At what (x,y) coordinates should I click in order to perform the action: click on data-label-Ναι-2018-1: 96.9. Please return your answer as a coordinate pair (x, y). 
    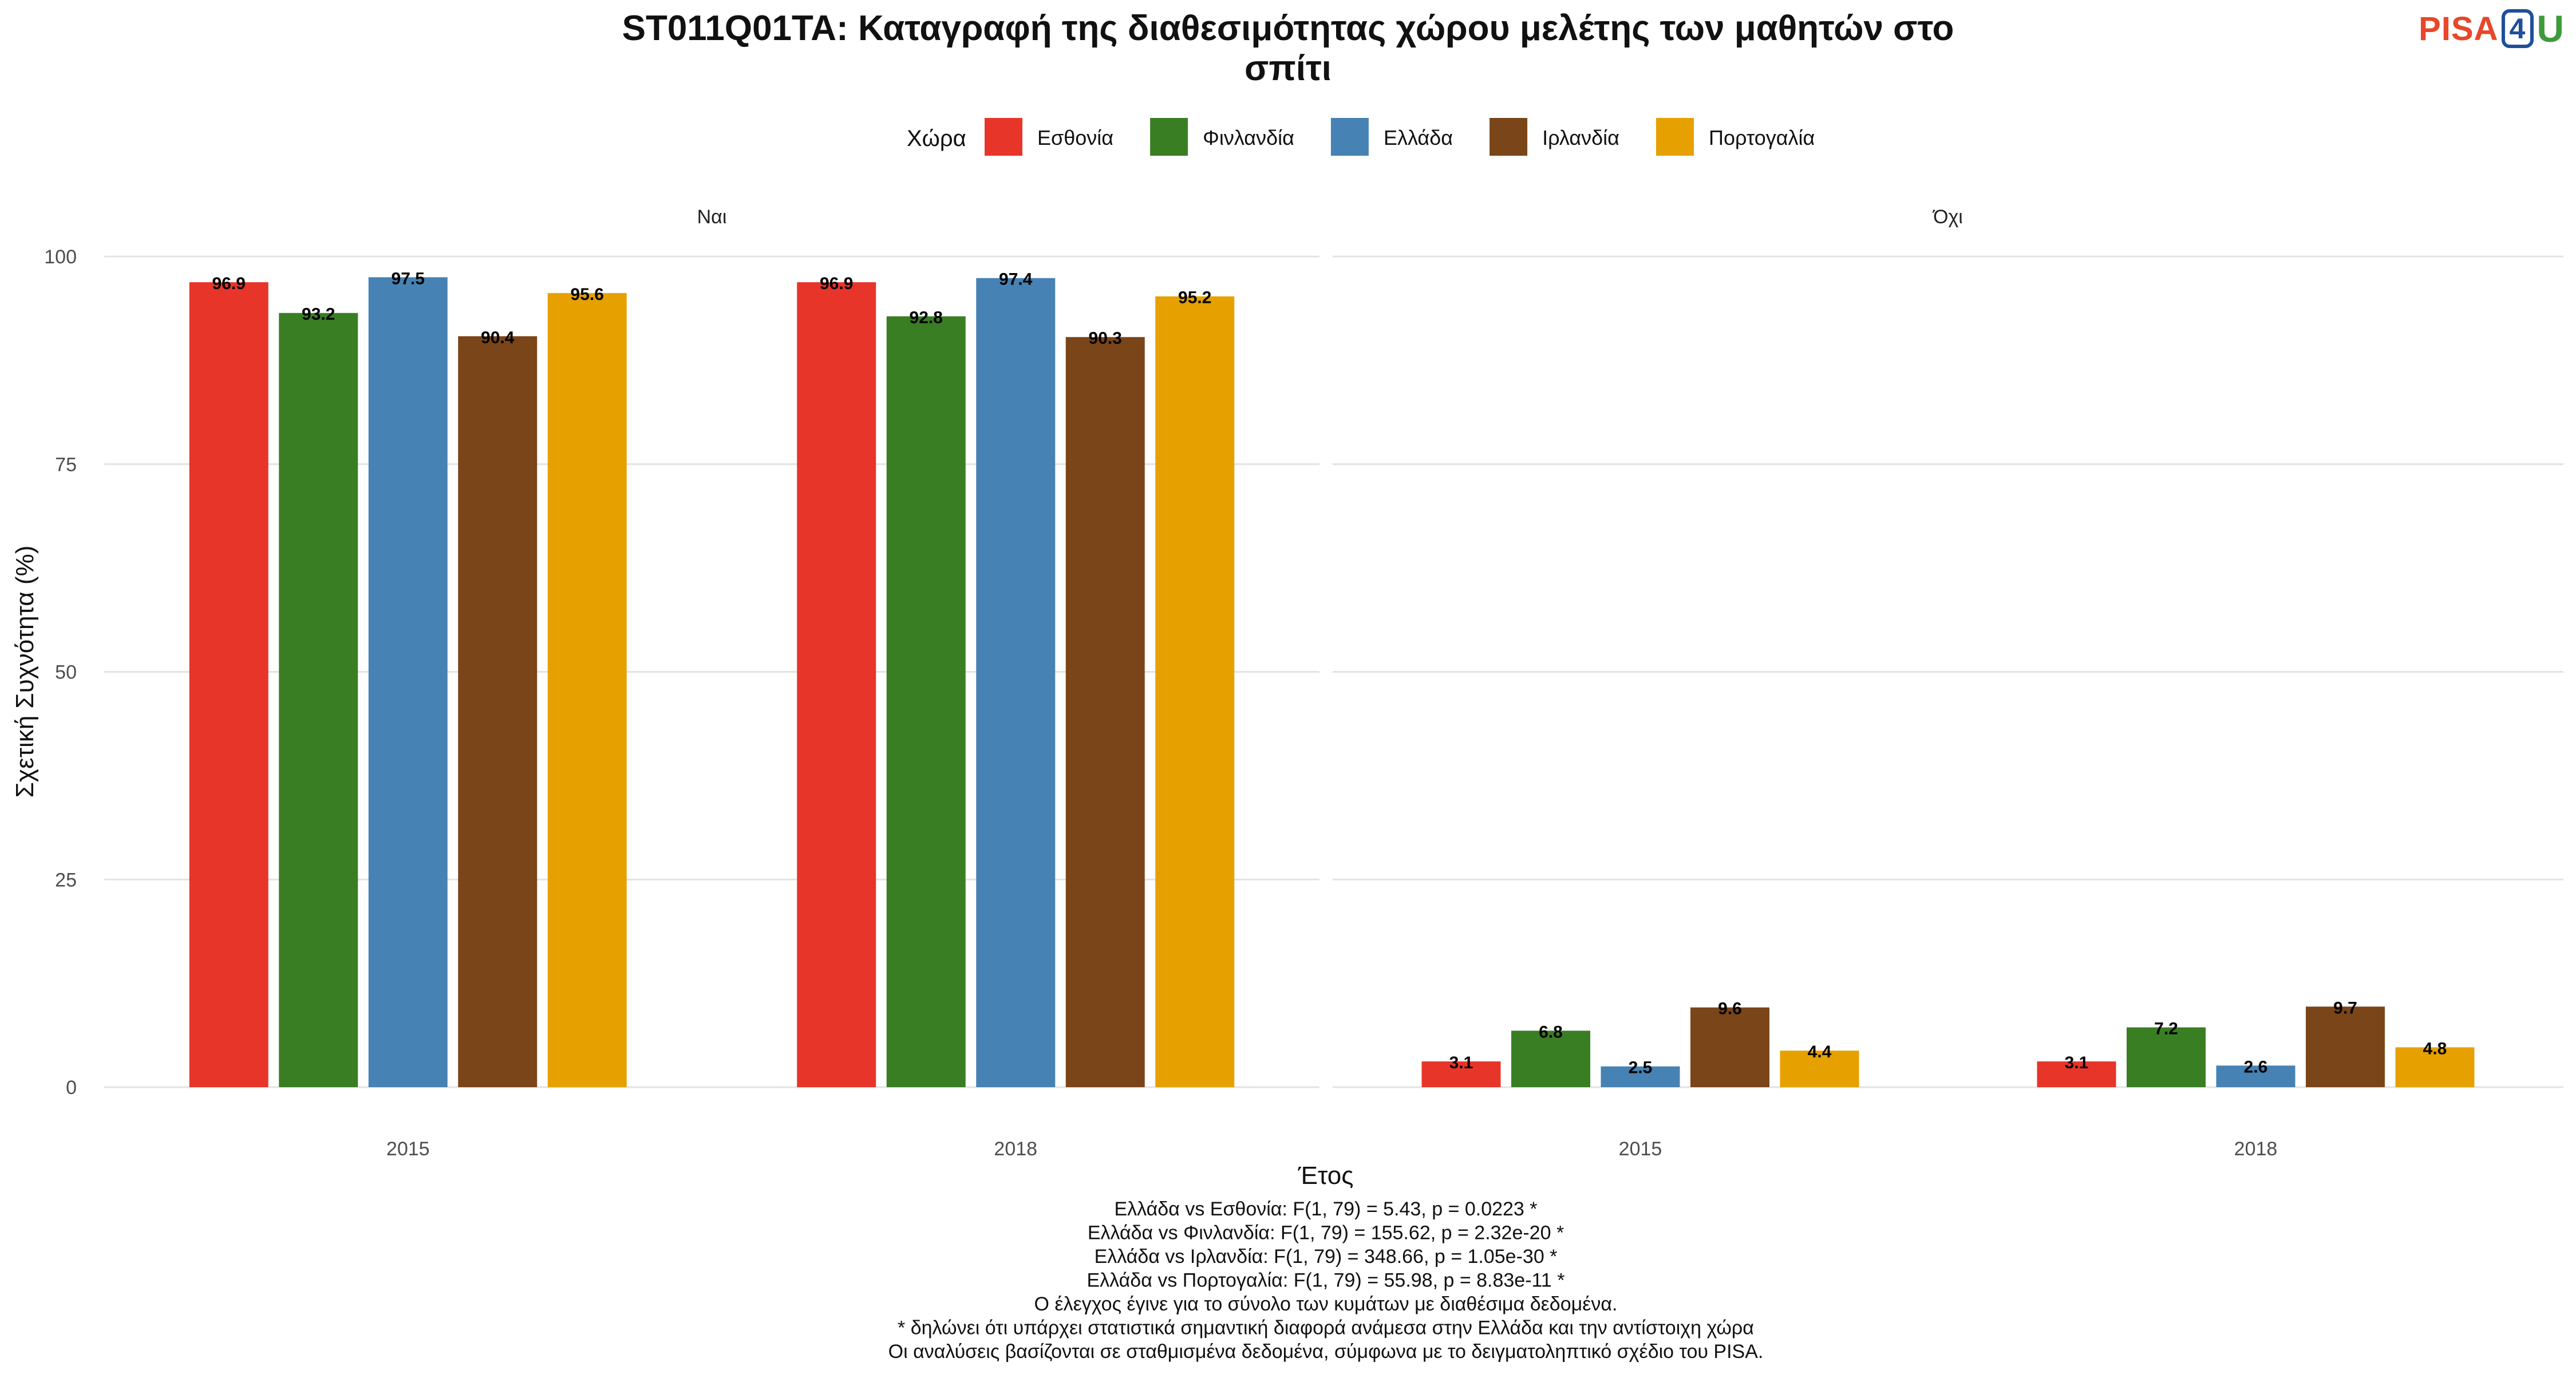
    Looking at the image, I should click on (836, 283).